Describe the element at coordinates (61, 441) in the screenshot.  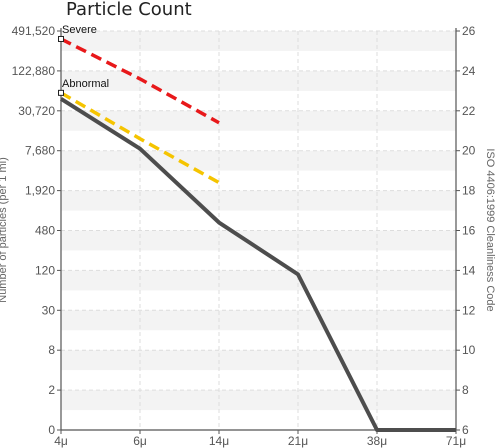
I see `x-tick-label: 4μ` at that location.